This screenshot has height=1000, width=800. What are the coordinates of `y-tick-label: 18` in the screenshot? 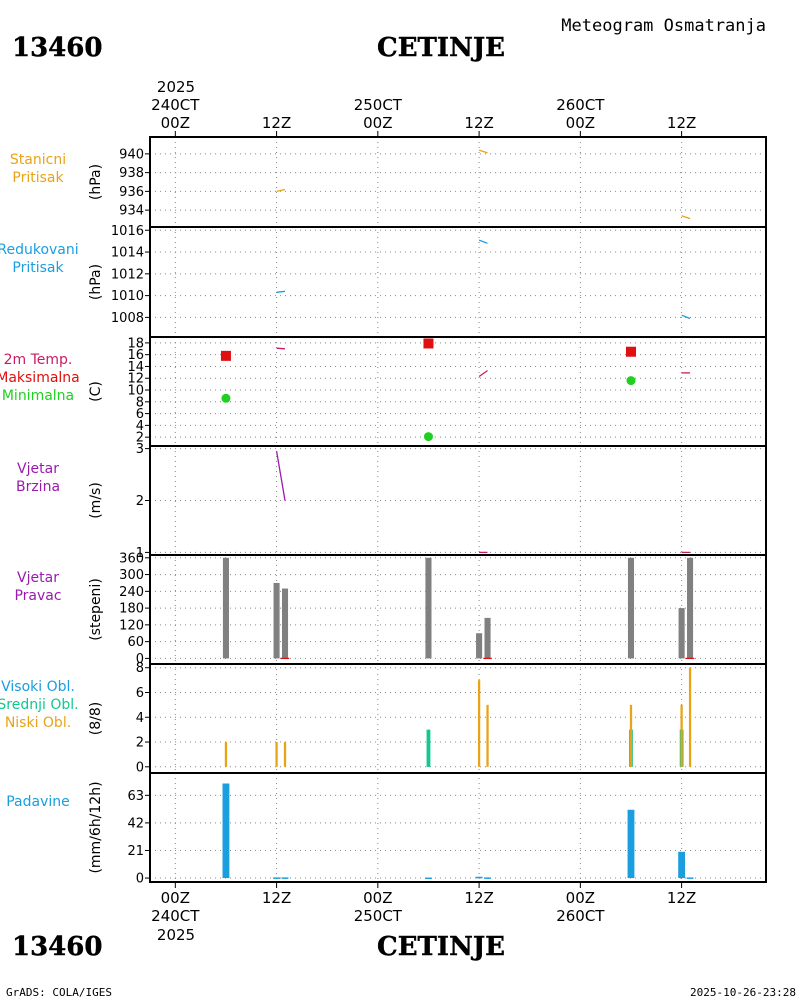 It's located at (135, 343).